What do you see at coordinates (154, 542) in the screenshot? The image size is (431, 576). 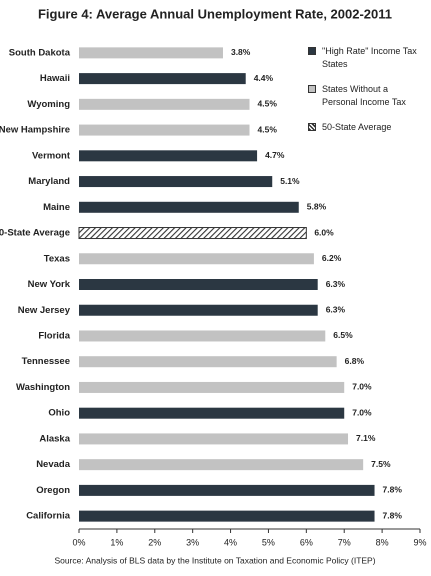 I see `x-tick-label: 2%` at bounding box center [154, 542].